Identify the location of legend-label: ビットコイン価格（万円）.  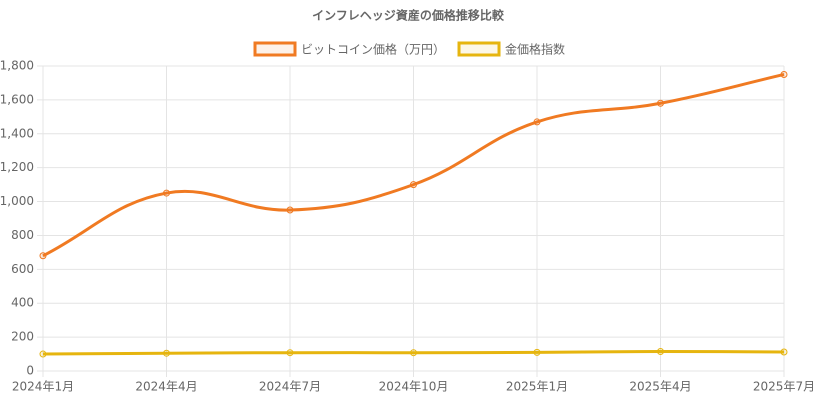
(373, 49).